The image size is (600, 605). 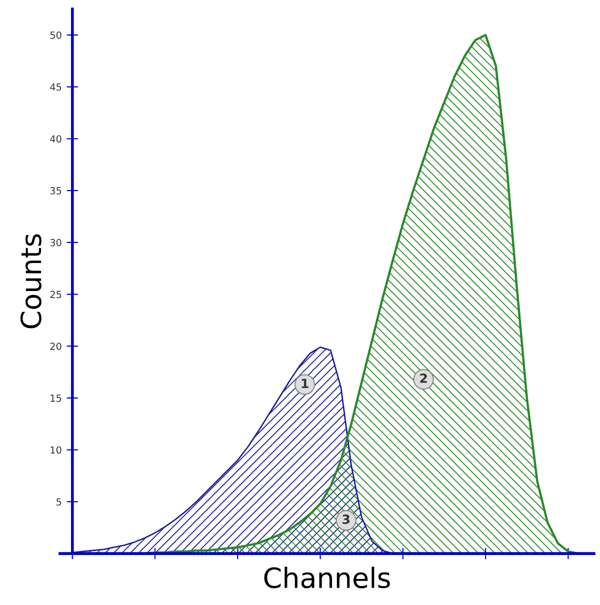 I want to click on y-tick-label: 50, so click(x=56, y=35).